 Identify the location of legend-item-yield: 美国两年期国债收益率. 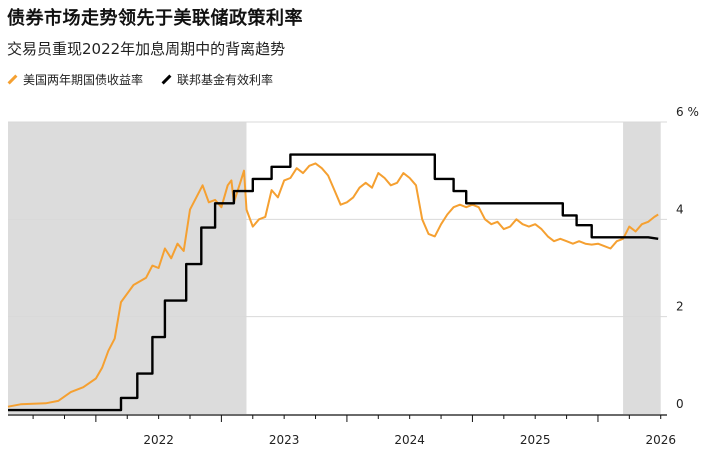
(75, 79).